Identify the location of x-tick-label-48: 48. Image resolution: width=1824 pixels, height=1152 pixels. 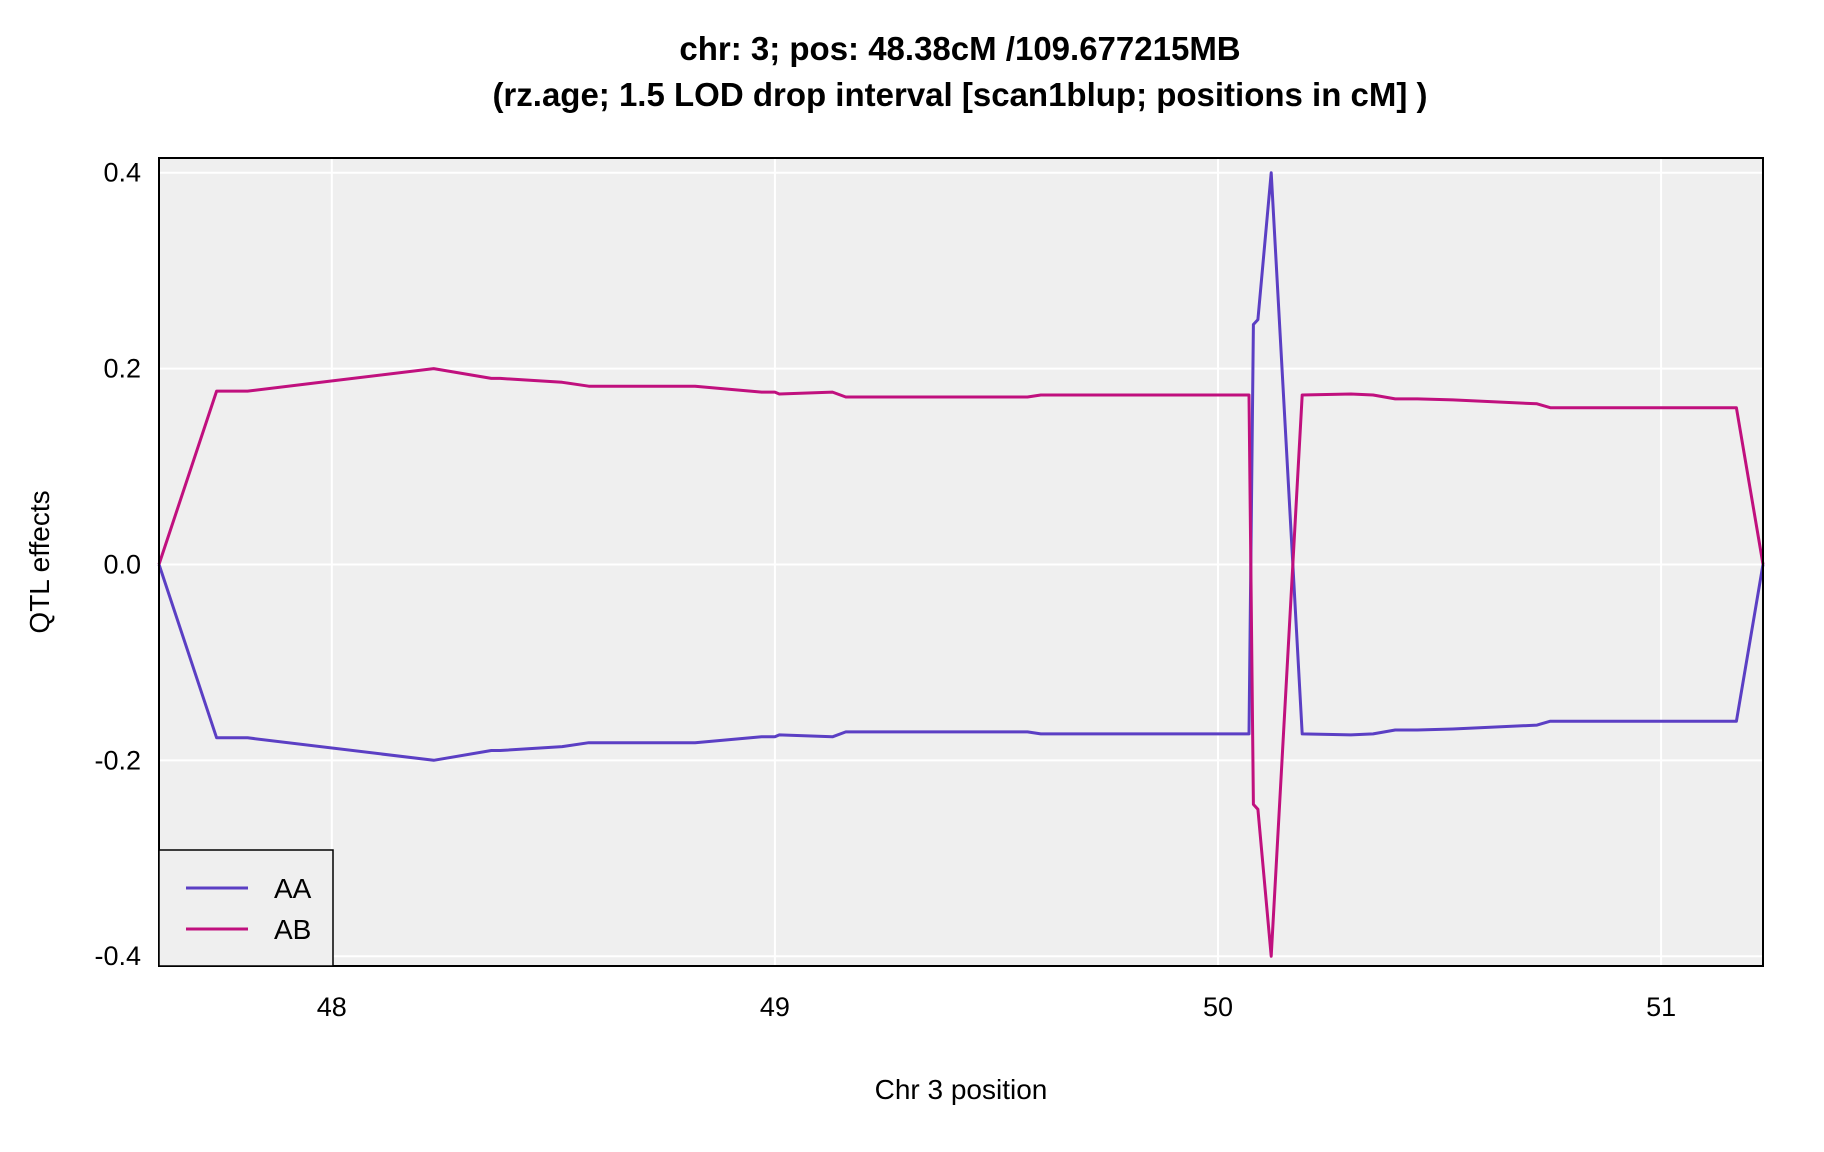
(332, 1007).